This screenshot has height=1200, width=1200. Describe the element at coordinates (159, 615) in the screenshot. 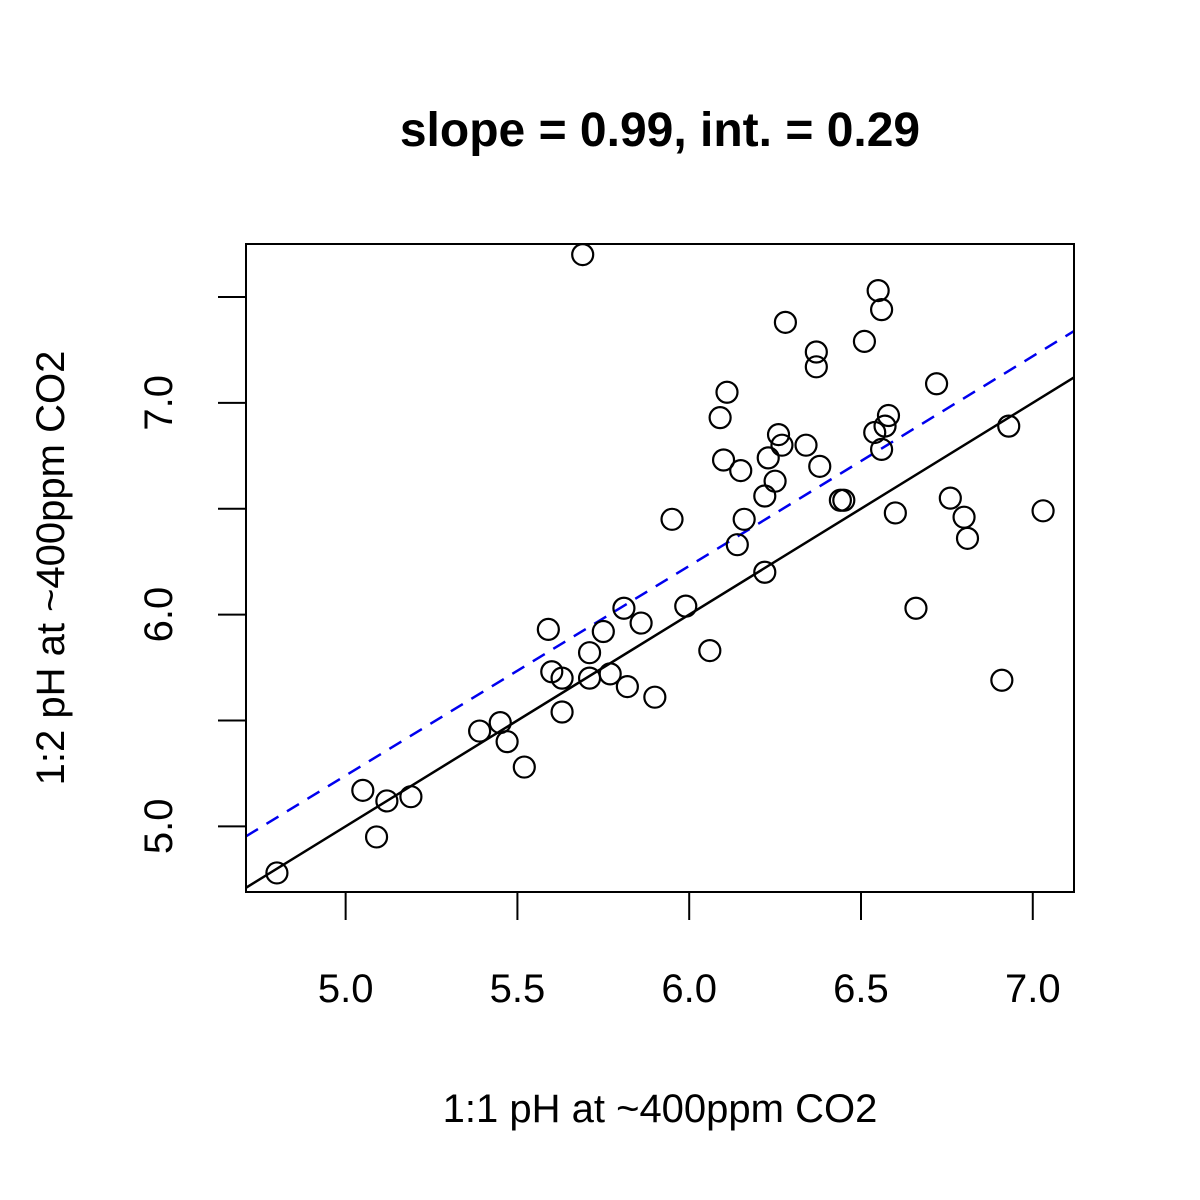

I see `y-tick-label: 6.0` at that location.